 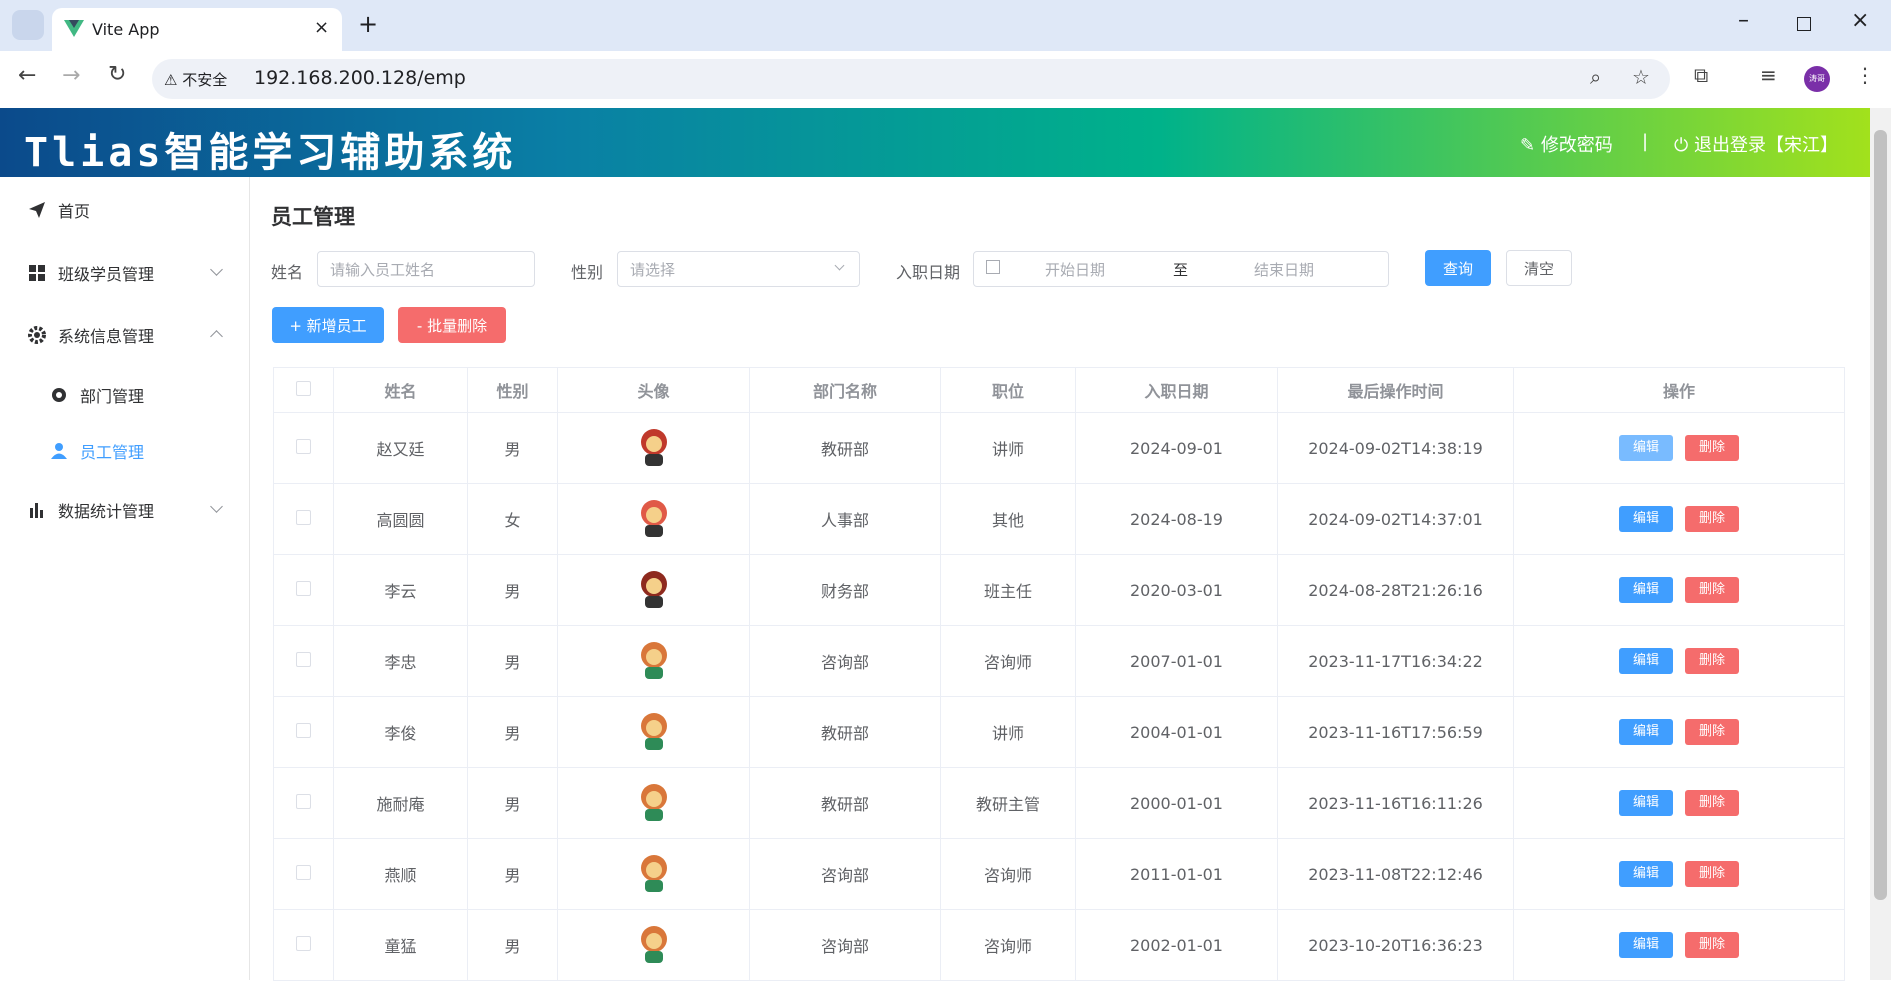 What do you see at coordinates (1804, 24) in the screenshot?
I see `maximize` at bounding box center [1804, 24].